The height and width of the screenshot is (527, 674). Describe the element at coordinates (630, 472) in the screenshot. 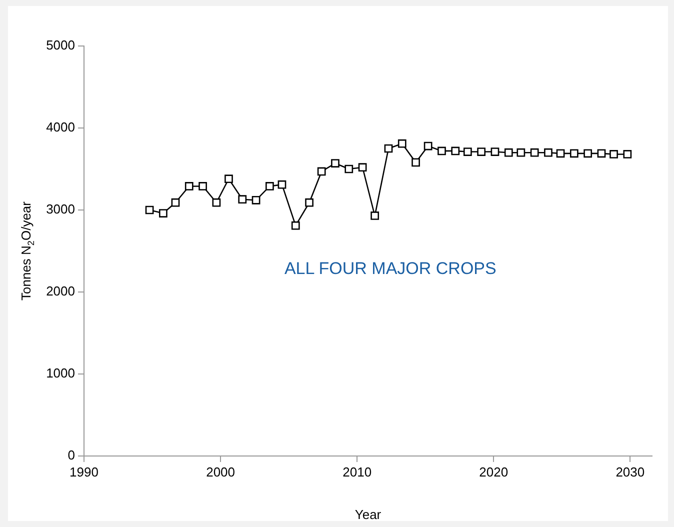

I see `x-tick-label: 2030` at that location.